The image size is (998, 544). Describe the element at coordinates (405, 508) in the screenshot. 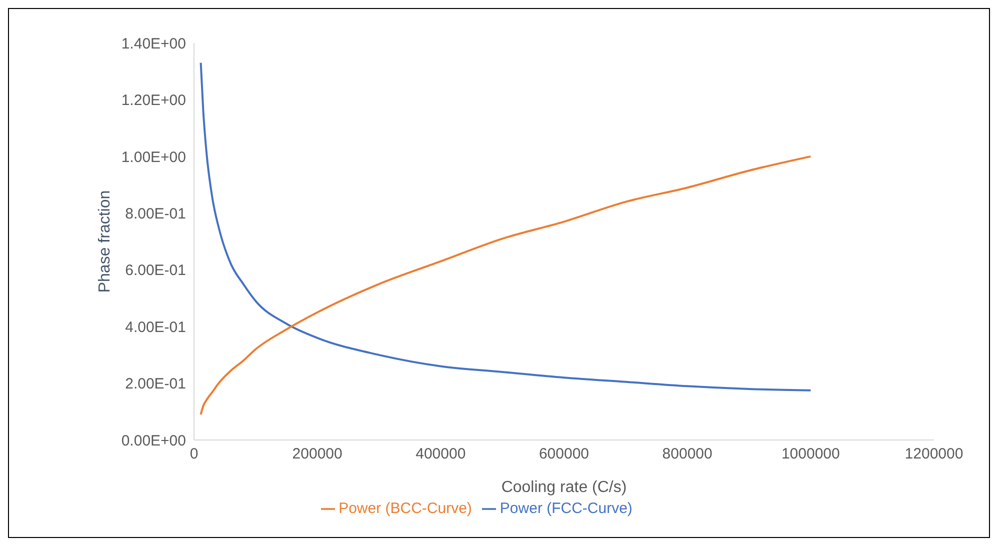

I see `legend-label: Power (BCC-Curve)` at that location.